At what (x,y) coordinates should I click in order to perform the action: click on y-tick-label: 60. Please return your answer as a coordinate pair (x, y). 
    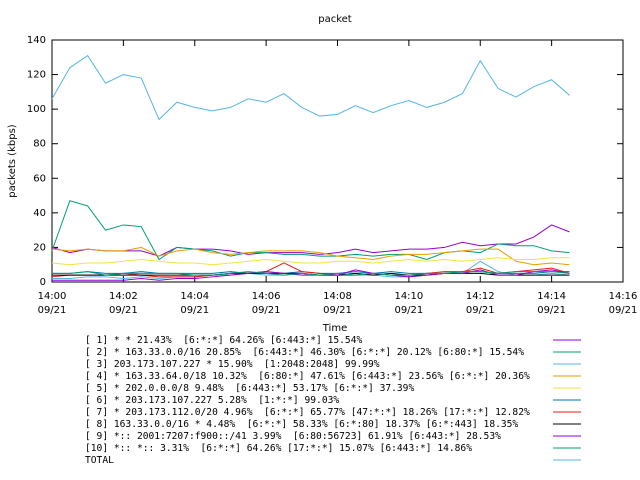
    Looking at the image, I should click on (39, 178).